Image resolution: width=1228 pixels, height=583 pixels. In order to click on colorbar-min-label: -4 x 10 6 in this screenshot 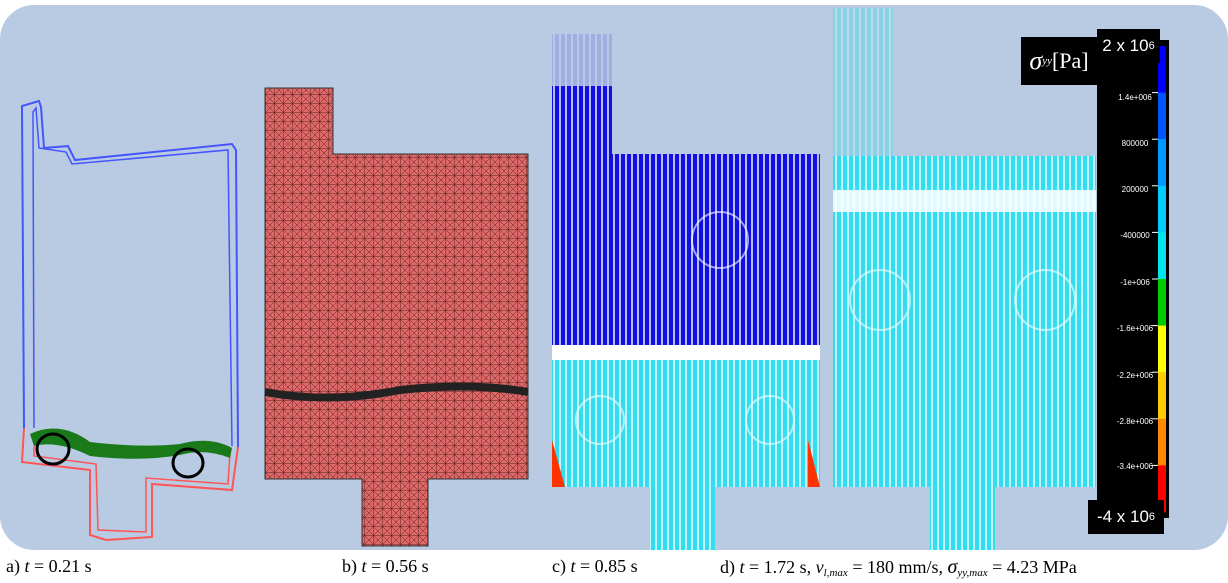, I will do `click(1126, 517)`.